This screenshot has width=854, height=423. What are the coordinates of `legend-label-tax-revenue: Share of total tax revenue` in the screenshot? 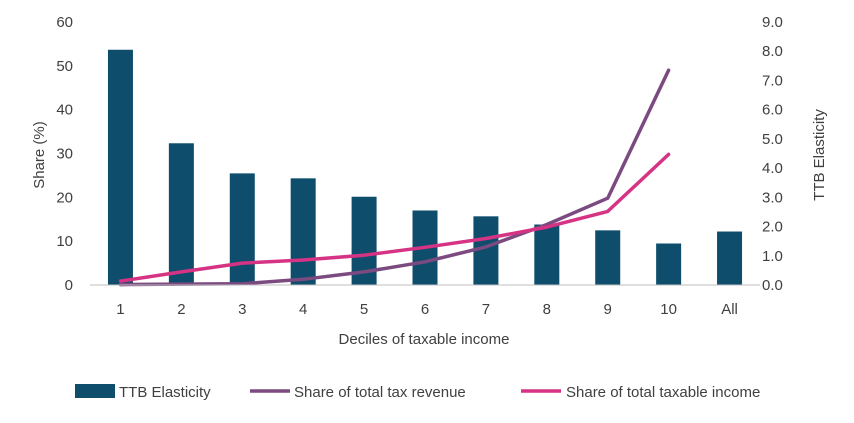 It's located at (380, 392).